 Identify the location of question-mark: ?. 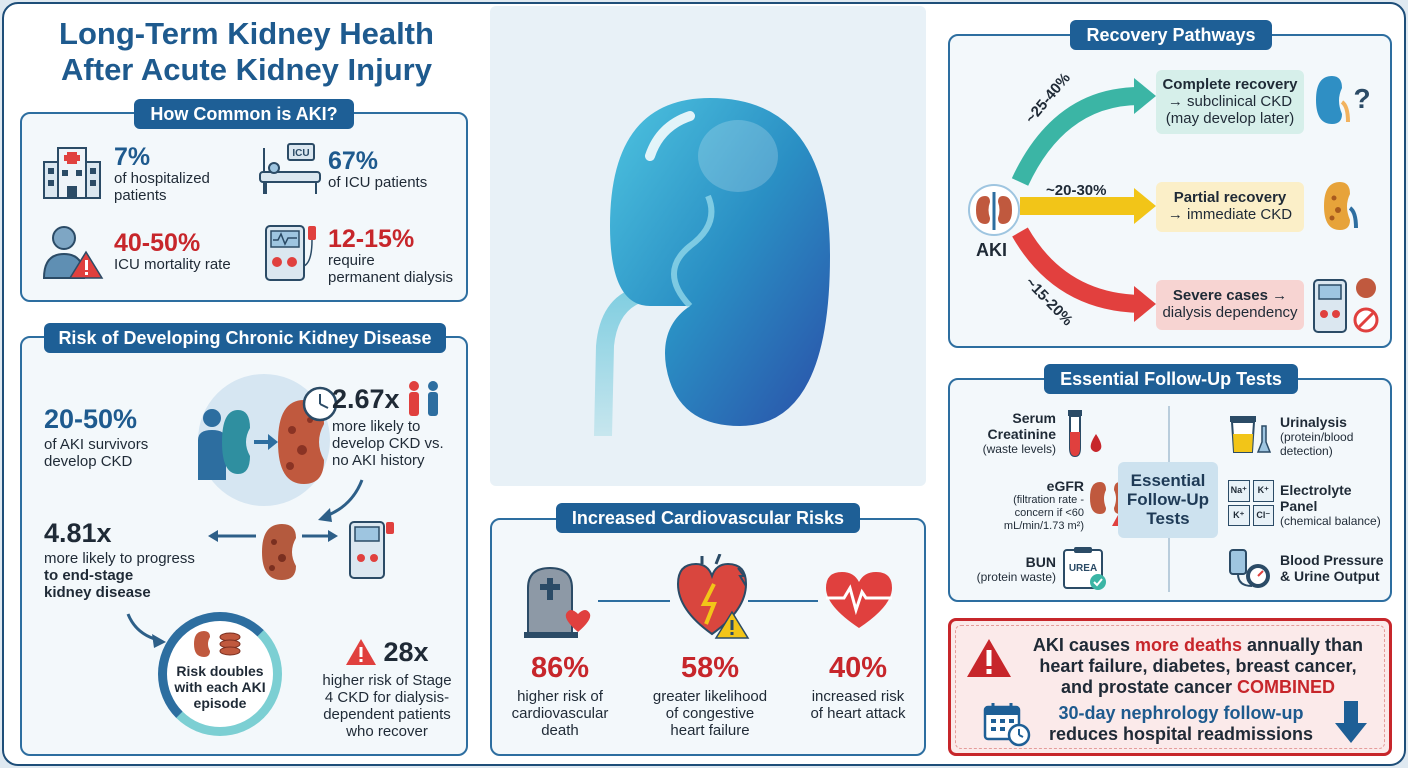
(1361, 98).